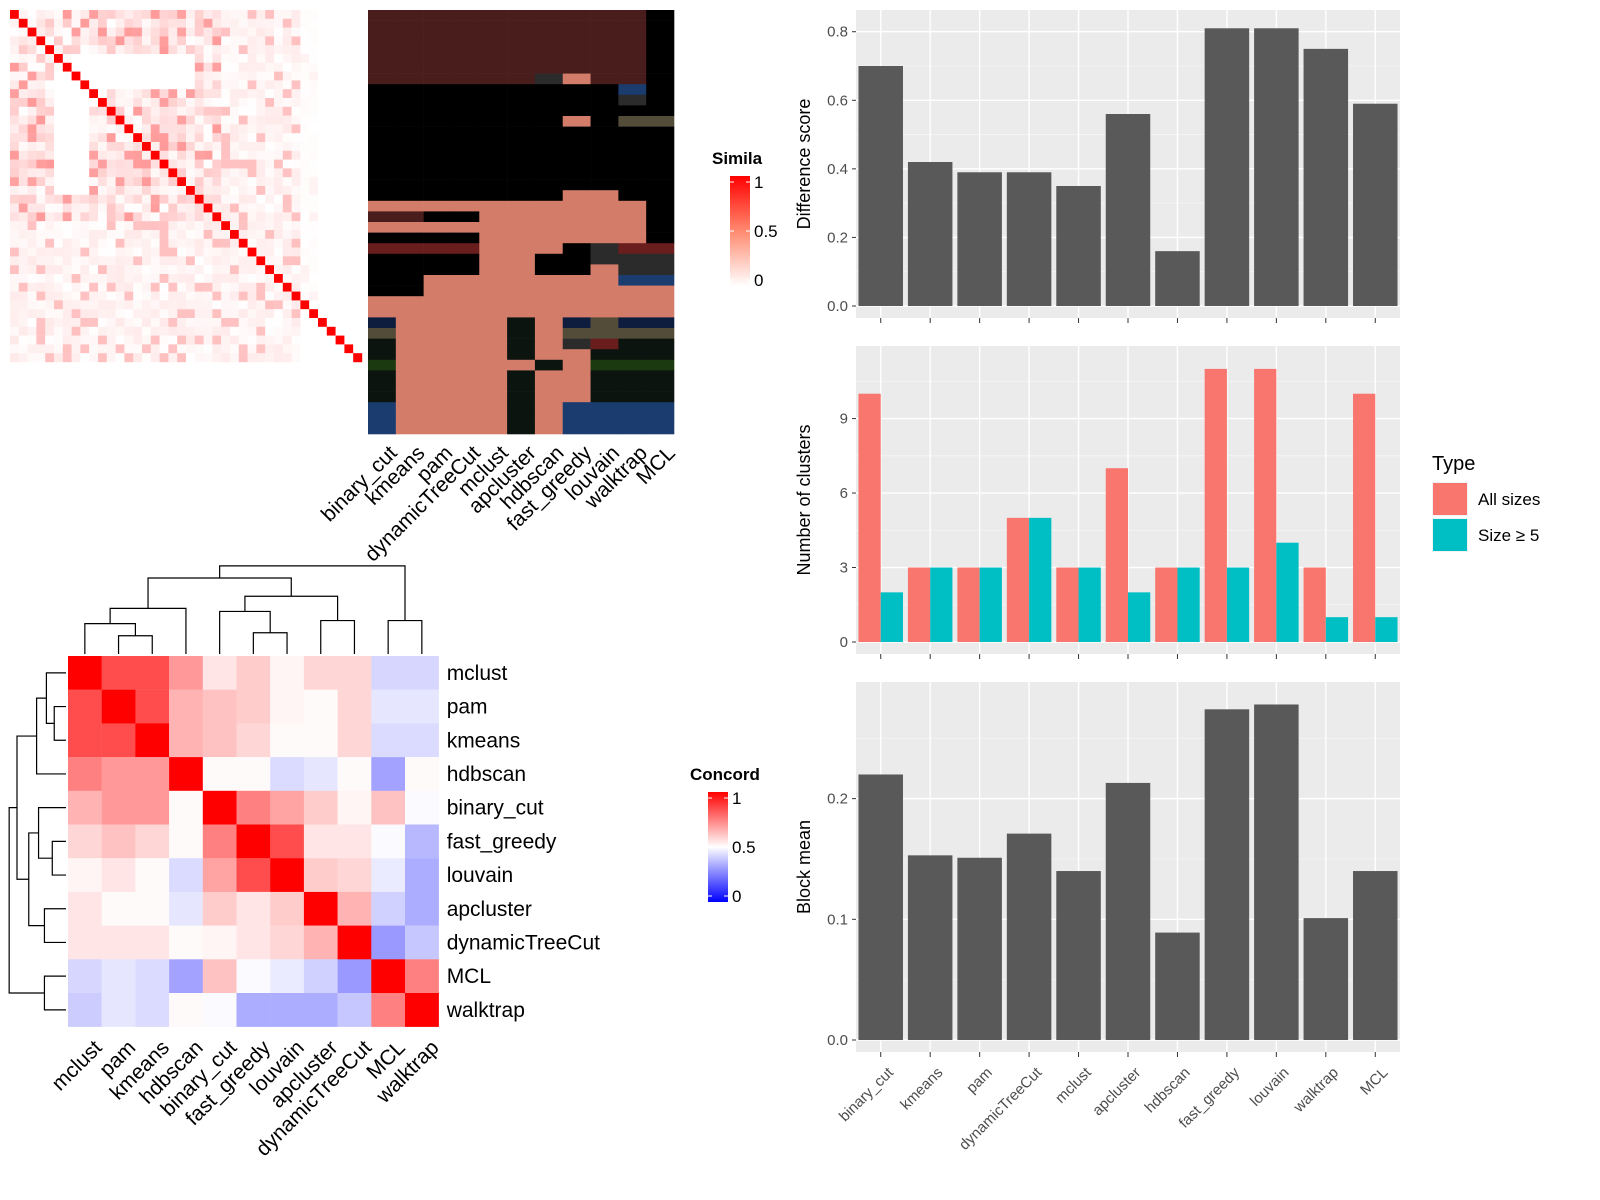  What do you see at coordinates (1374, 1081) in the screenshot?
I see `x-tick-label: MCL` at bounding box center [1374, 1081].